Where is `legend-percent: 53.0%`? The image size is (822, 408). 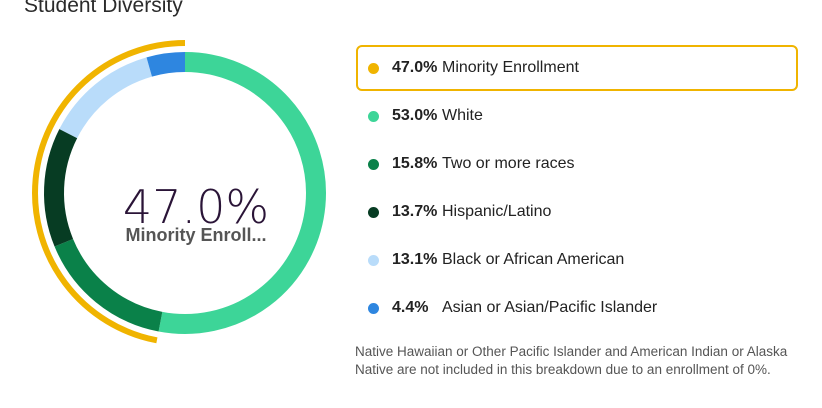
legend-percent: 53.0% is located at coordinates (415, 115).